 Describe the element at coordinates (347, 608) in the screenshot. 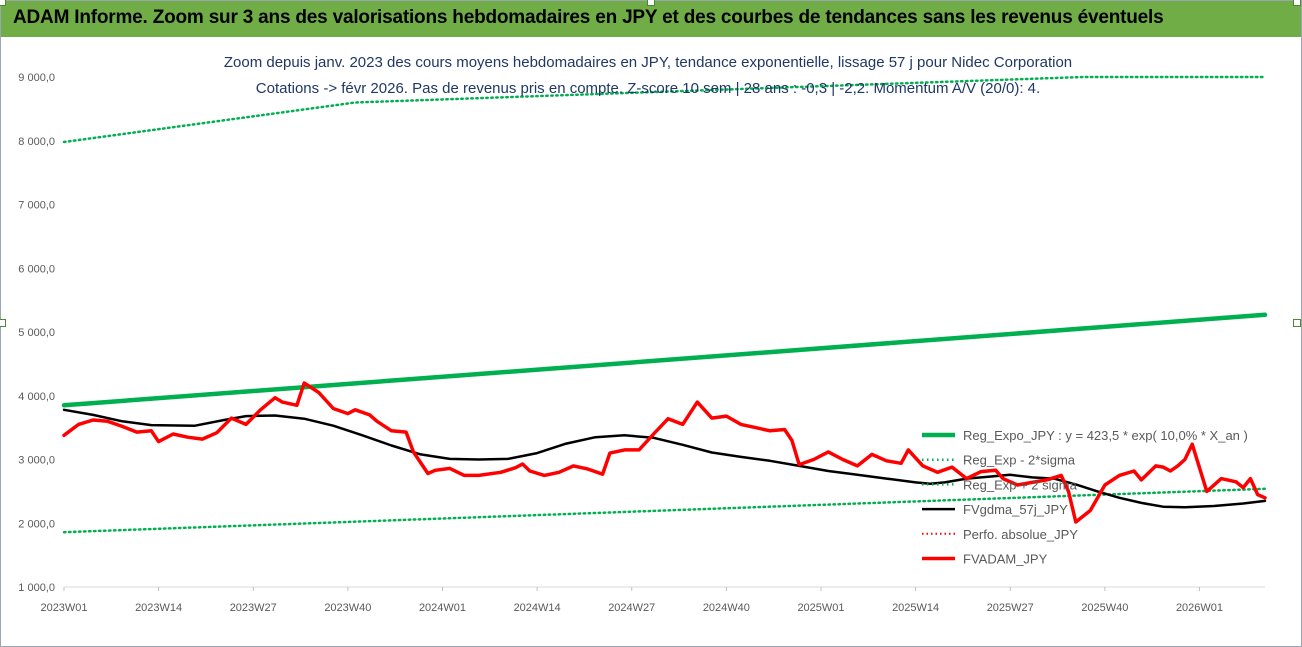

I see `x-tick-label: 2023W40` at that location.